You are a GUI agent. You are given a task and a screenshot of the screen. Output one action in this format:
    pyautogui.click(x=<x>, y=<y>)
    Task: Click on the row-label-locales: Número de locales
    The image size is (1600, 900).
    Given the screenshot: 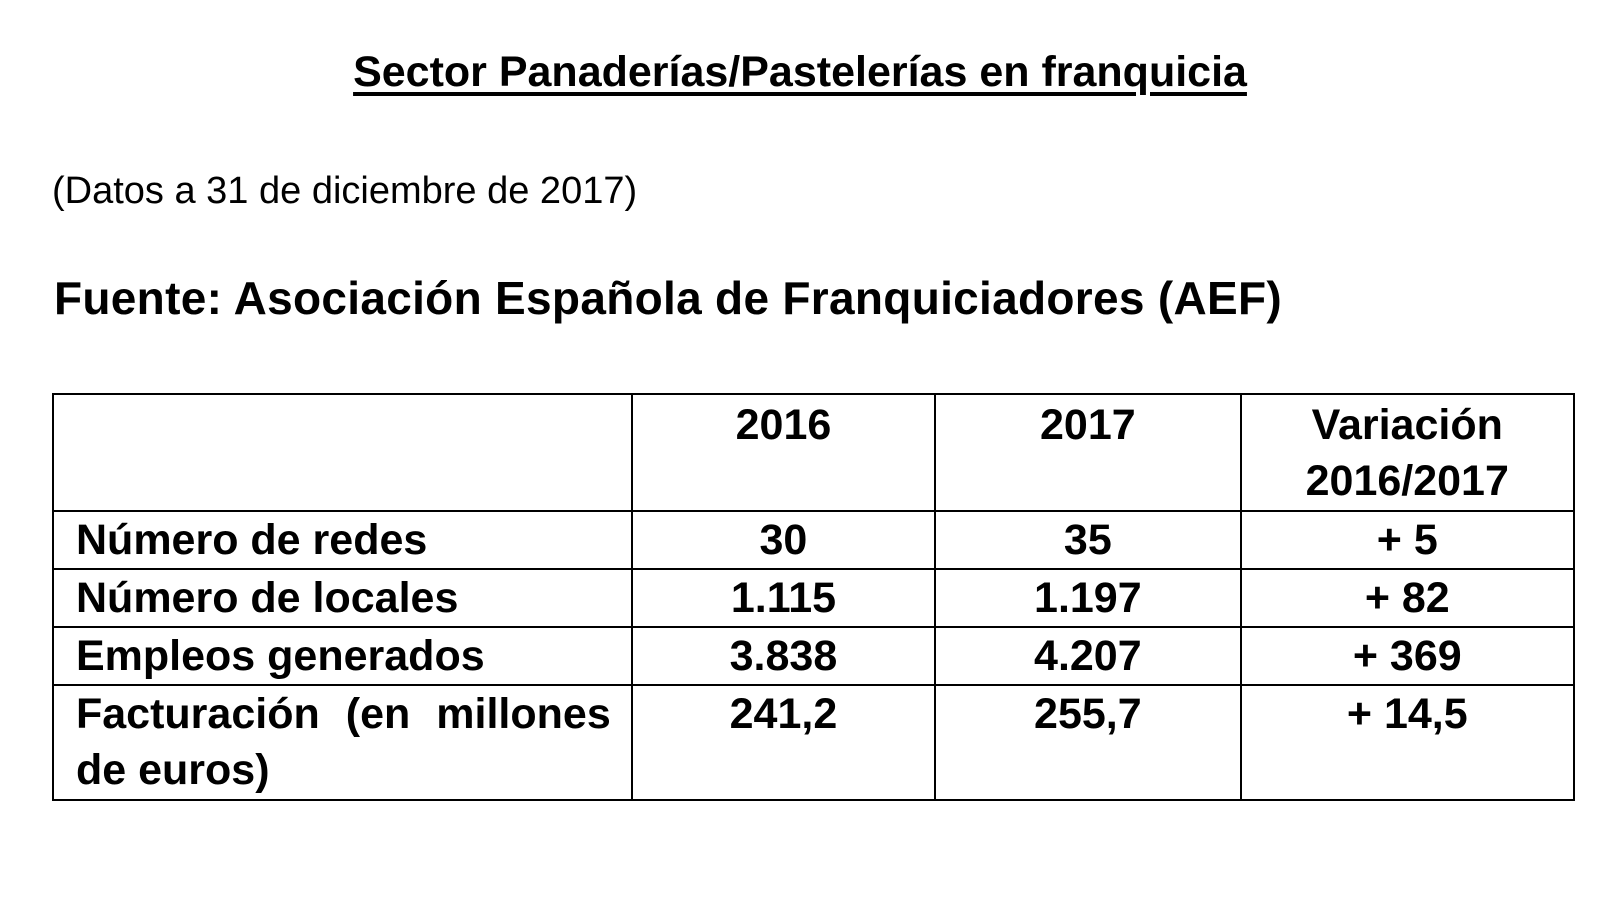 What is the action you would take?
    pyautogui.click(x=342, y=598)
    